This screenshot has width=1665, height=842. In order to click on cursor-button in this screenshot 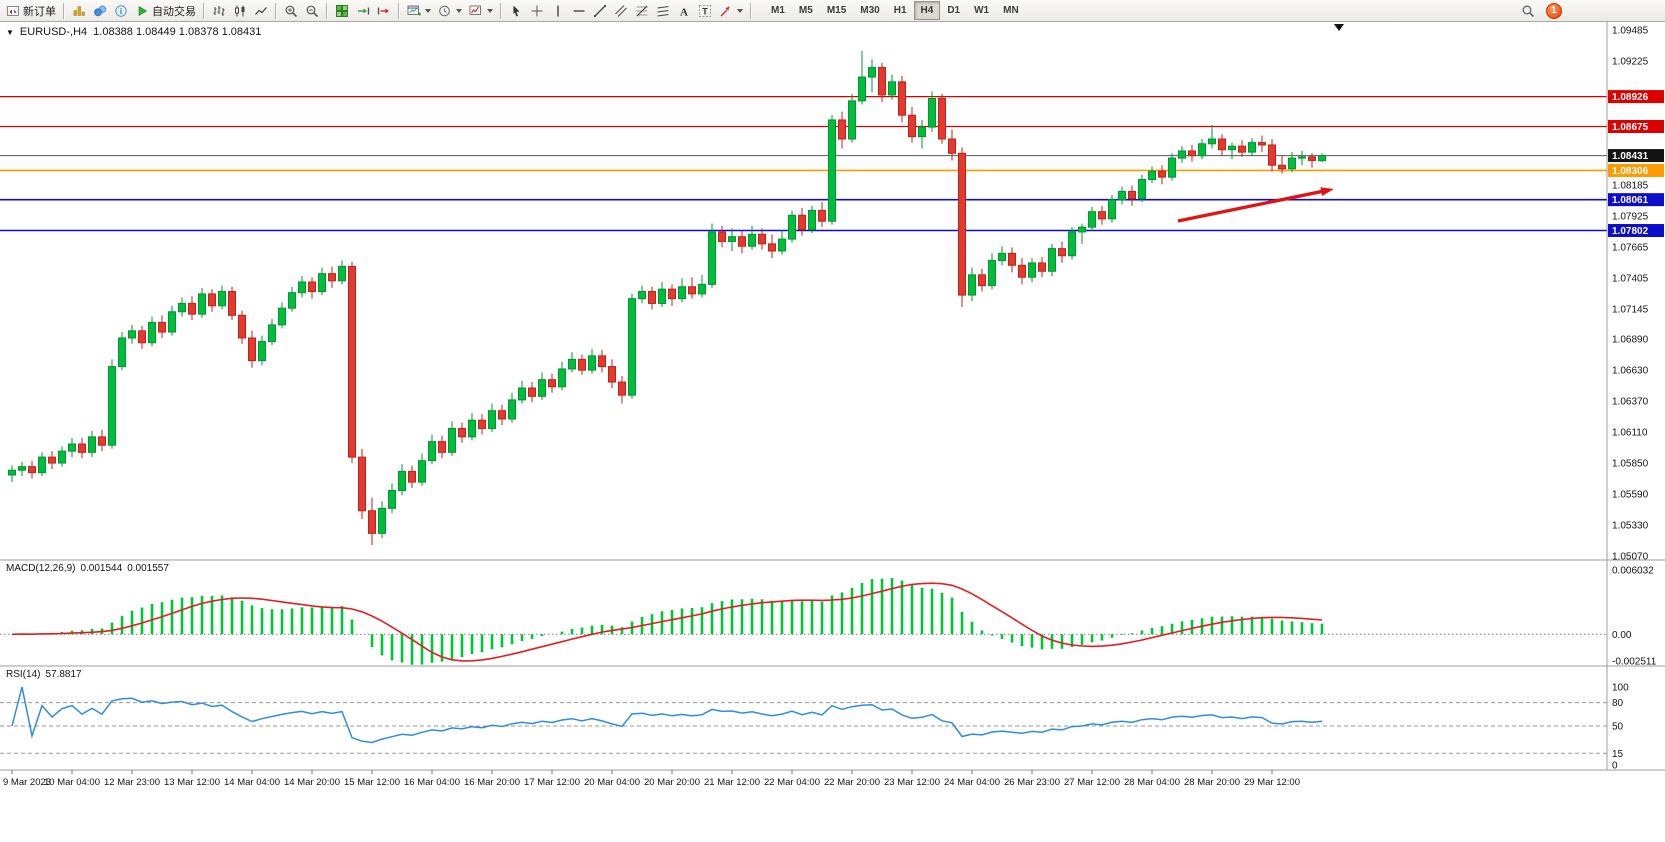, I will do `click(516, 11)`.